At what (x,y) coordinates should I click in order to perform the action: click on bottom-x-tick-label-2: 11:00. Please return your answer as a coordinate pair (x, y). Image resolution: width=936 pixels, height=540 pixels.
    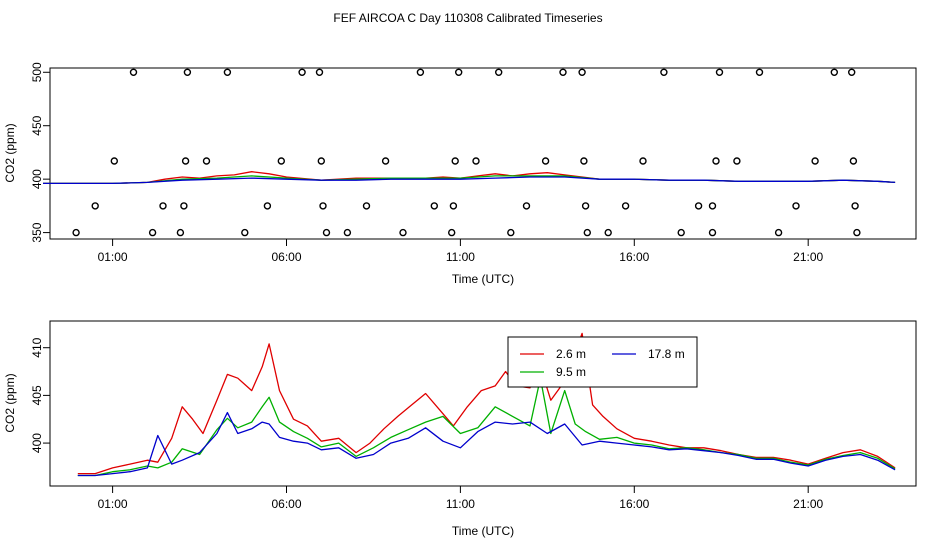
    Looking at the image, I should click on (460, 504).